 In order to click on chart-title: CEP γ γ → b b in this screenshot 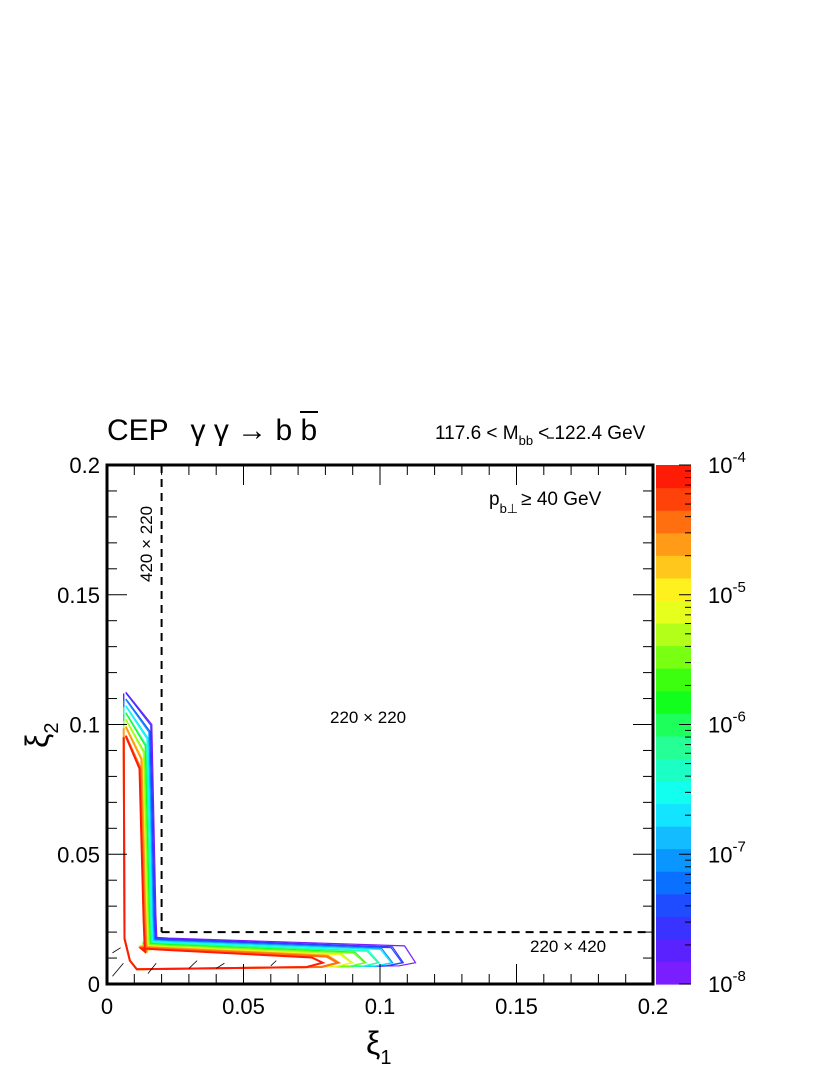, I will do `click(212, 430)`.